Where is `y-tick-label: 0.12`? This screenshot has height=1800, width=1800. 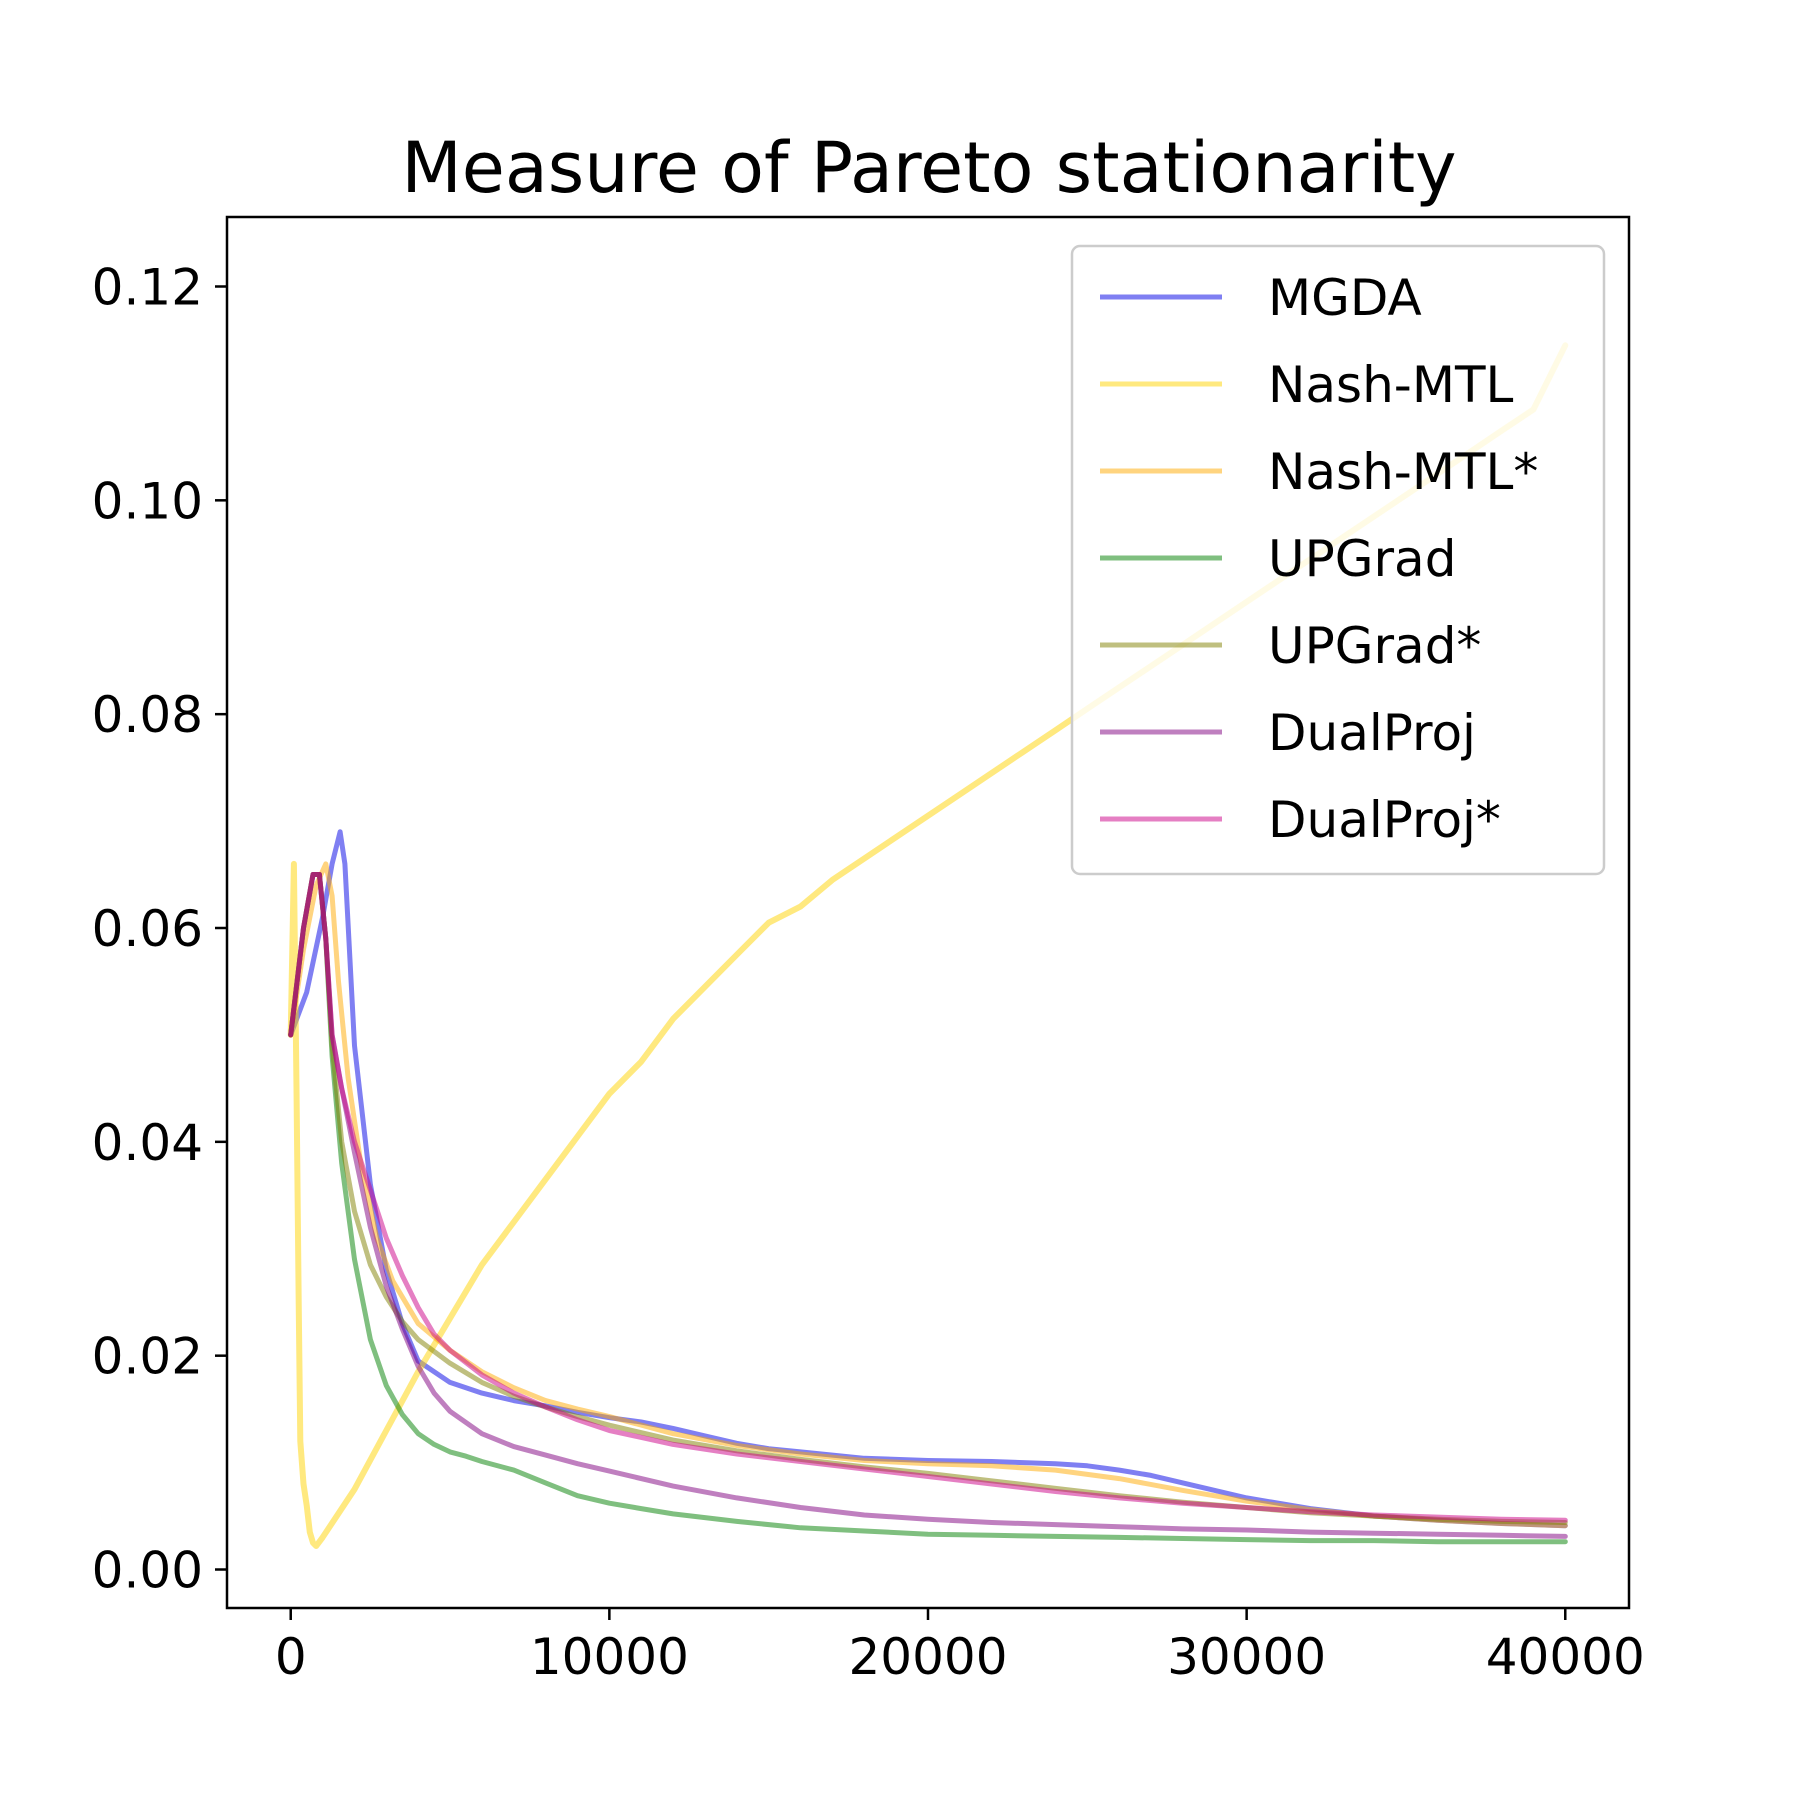
y-tick-label: 0.12 is located at coordinates (147, 287).